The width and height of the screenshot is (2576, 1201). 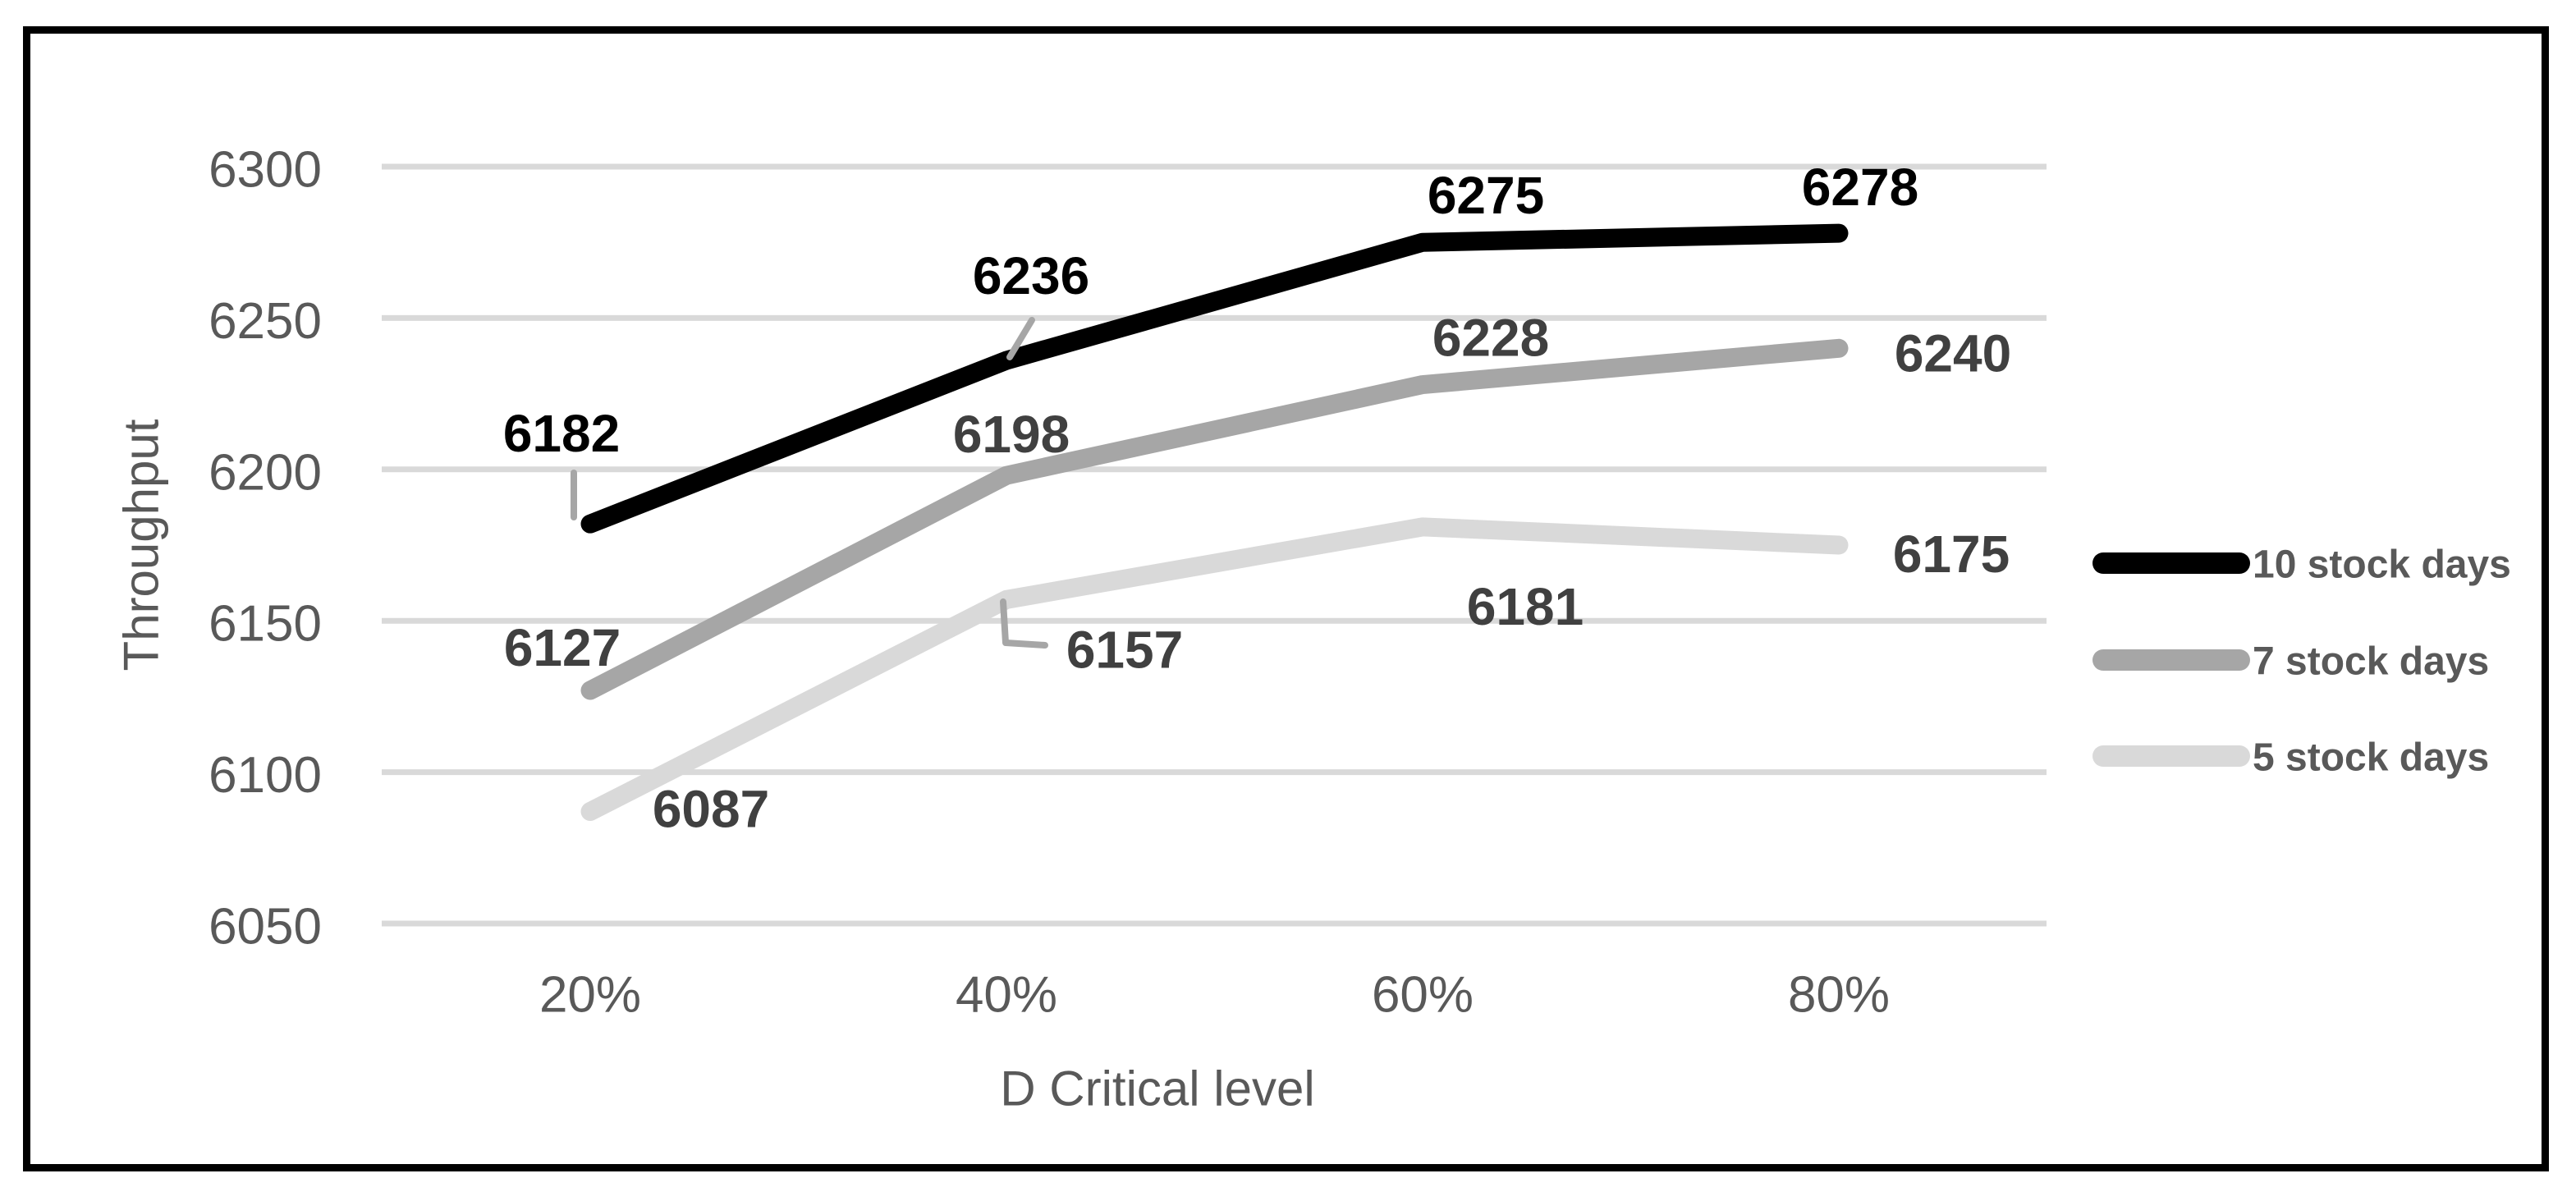 What do you see at coordinates (810, 483) in the screenshot?
I see `leader-lines-group` at bounding box center [810, 483].